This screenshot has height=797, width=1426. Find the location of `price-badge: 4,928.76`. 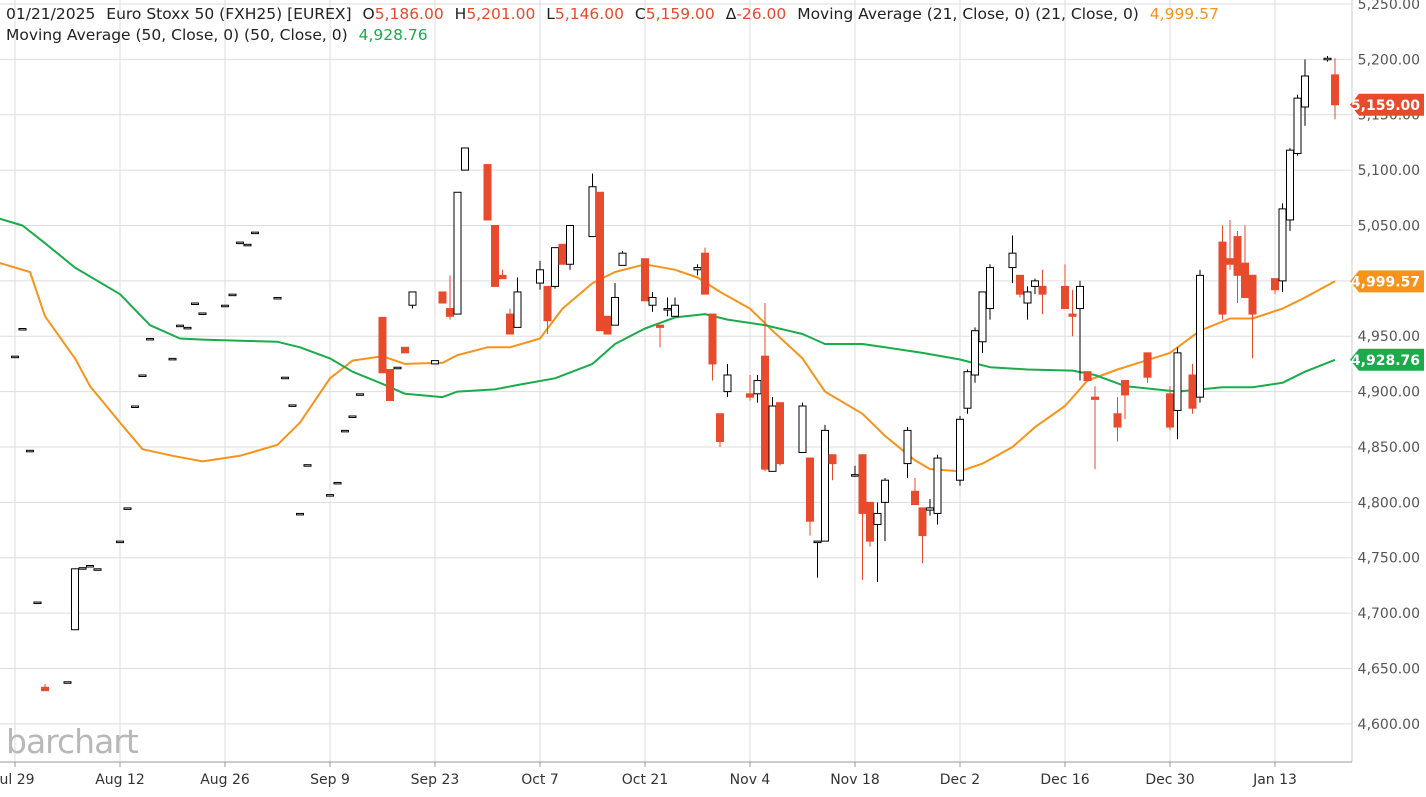

price-badge: 4,928.76 is located at coordinates (1387, 359).